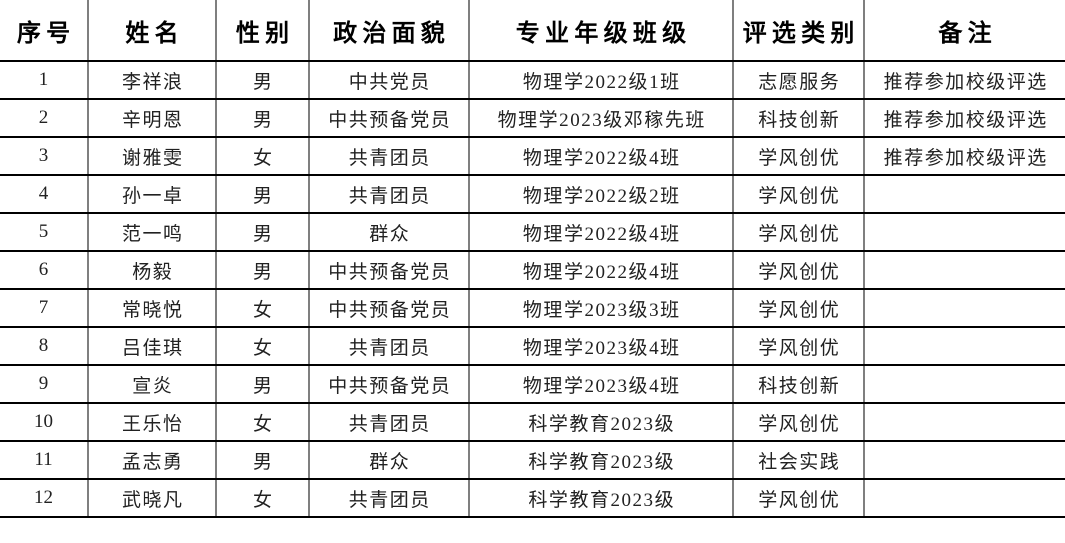 This screenshot has height=543, width=1065. Describe the element at coordinates (44, 460) in the screenshot. I see `cell-index: 11` at that location.